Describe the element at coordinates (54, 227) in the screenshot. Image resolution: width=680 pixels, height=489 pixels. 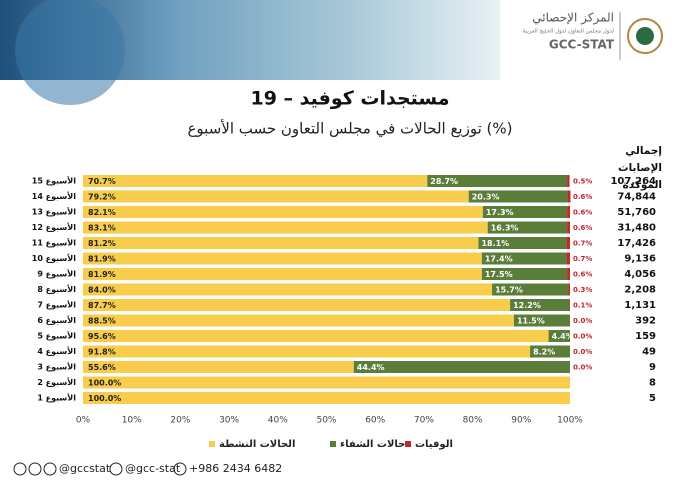
I see `y-tick-label: الأسبوع 12` at that location.